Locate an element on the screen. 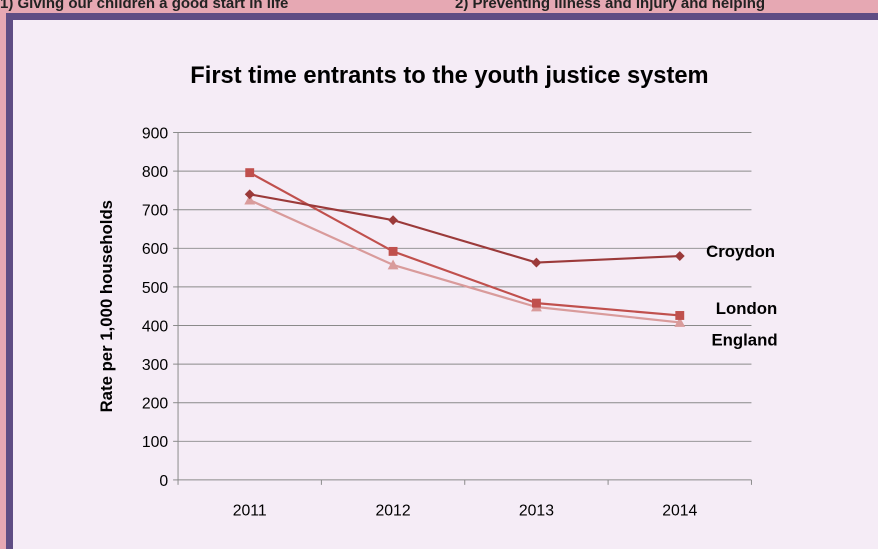 This screenshot has width=878, height=549. point-croydon-2014 is located at coordinates (679, 256).